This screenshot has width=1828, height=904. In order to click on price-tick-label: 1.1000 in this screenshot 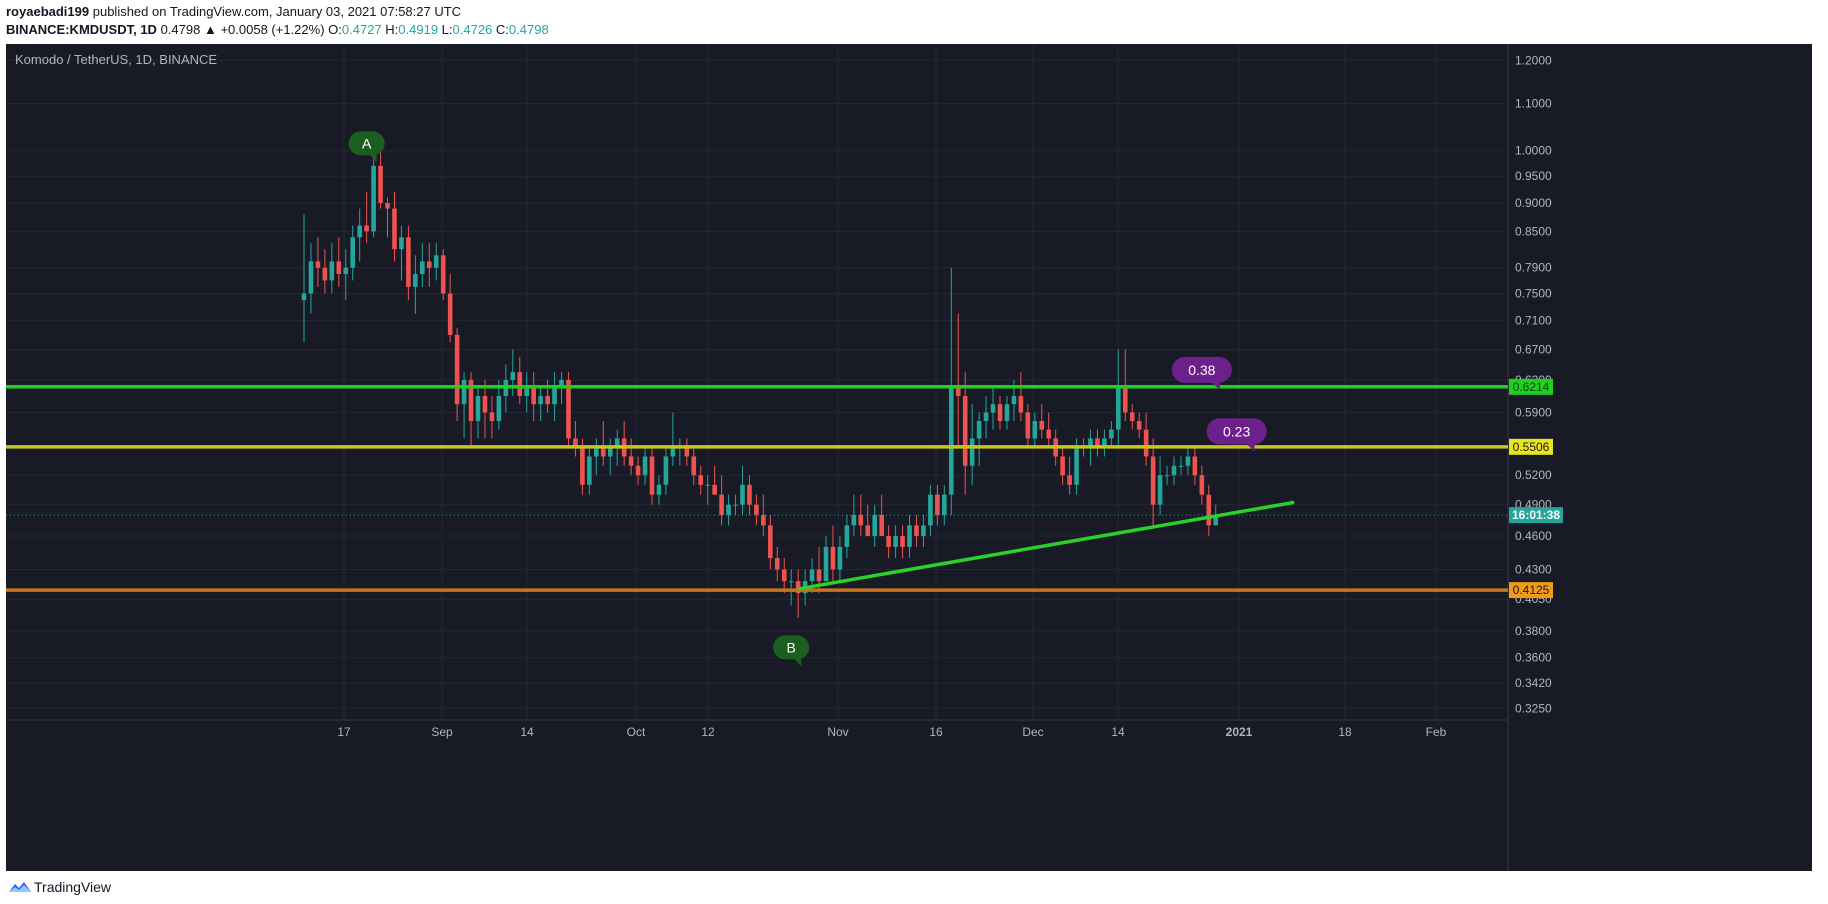, I will do `click(1533, 103)`.